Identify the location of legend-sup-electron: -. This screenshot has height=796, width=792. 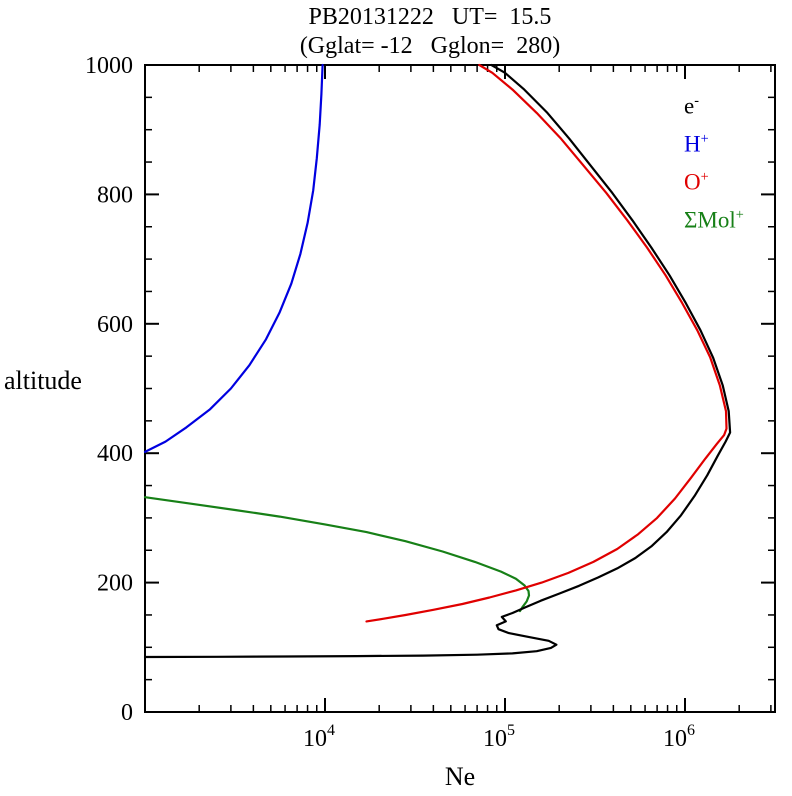
(696, 101).